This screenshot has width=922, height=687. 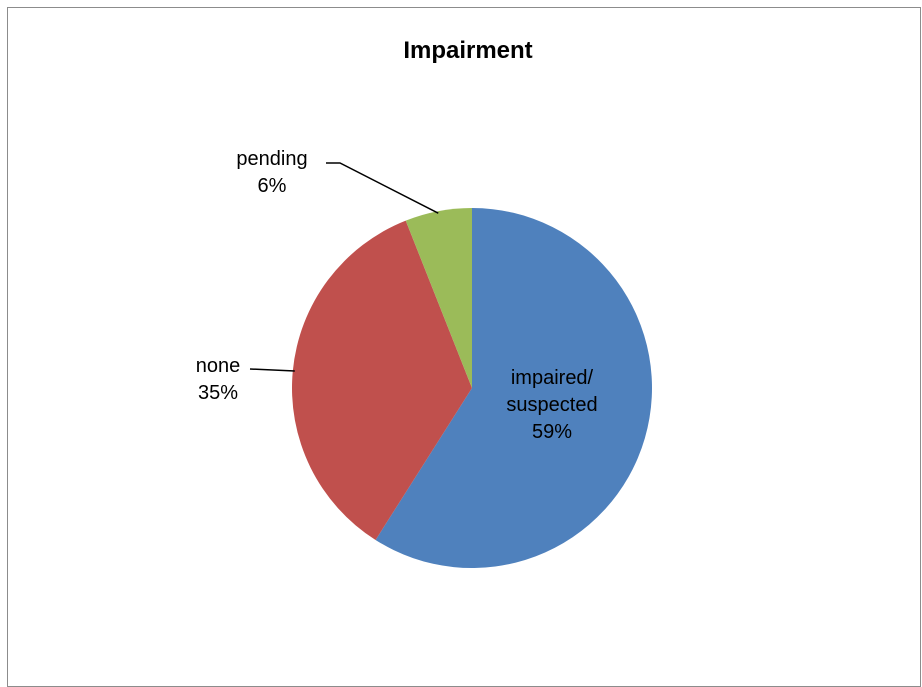 What do you see at coordinates (551, 405) in the screenshot?
I see `slice-label-impaired: impaired/suspected 59%` at bounding box center [551, 405].